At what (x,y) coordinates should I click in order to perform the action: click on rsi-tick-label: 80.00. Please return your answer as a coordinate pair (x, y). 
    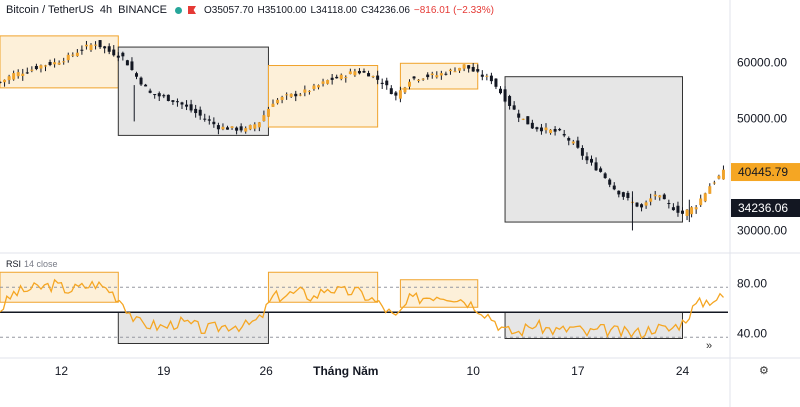
    Looking at the image, I should click on (752, 284).